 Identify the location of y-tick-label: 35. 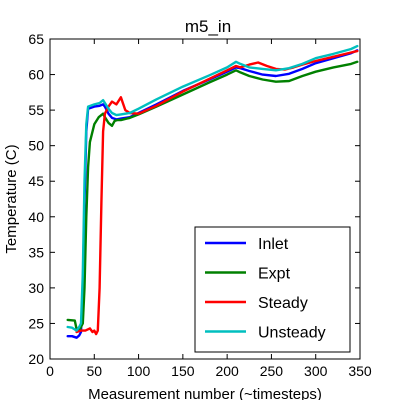
(36, 252).